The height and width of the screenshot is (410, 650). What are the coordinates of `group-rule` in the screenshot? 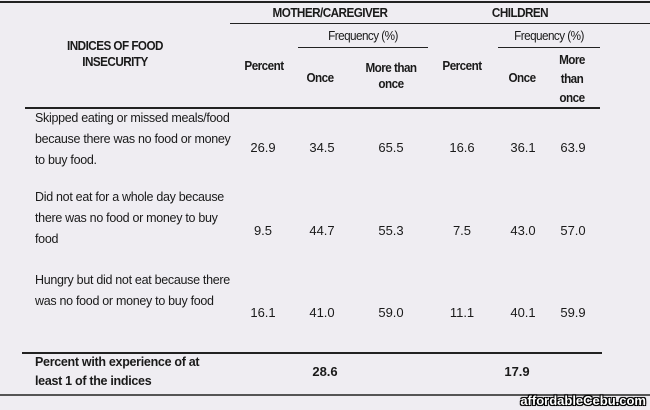 It's located at (440, 23).